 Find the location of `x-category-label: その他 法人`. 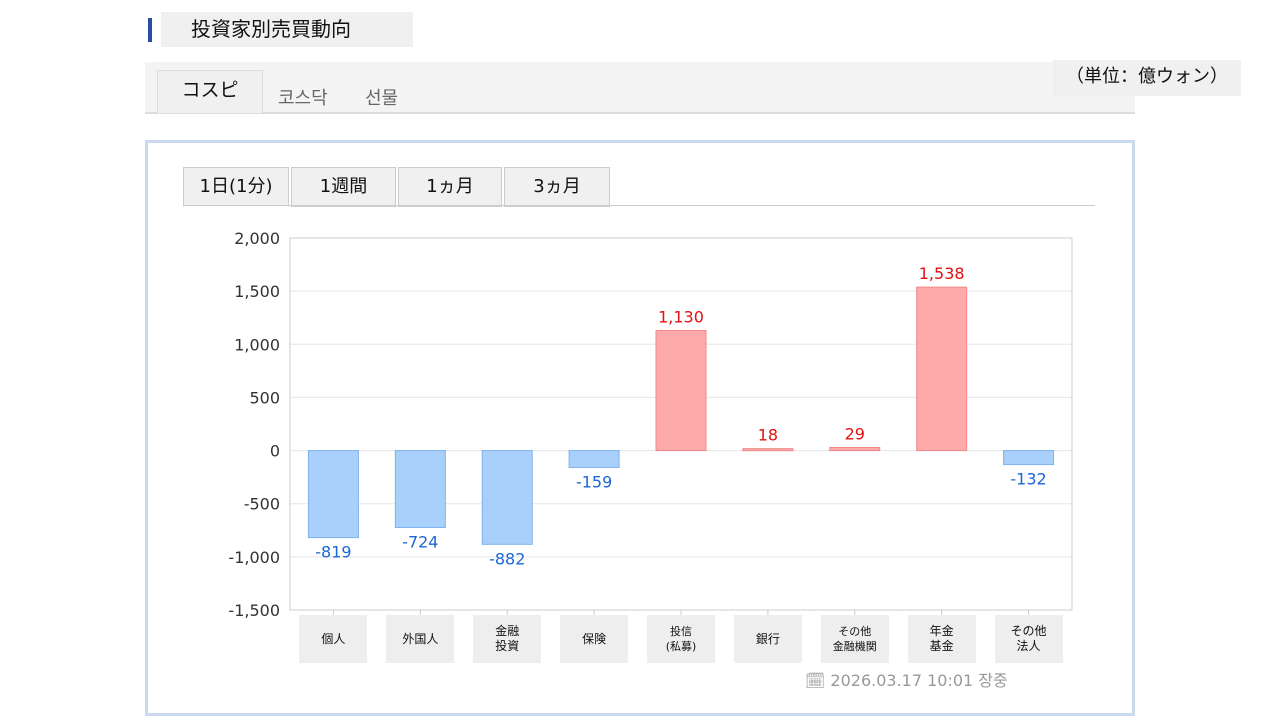

x-category-label: その他 法人 is located at coordinates (1028, 639).